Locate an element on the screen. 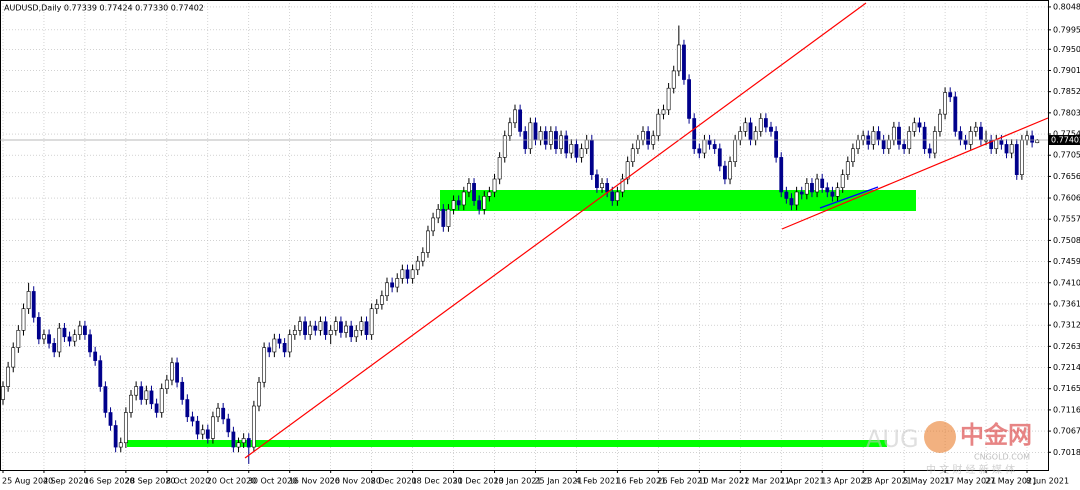 The height and width of the screenshot is (490, 1080). x-tick-label: 23 Apr 2021 is located at coordinates (886, 481).